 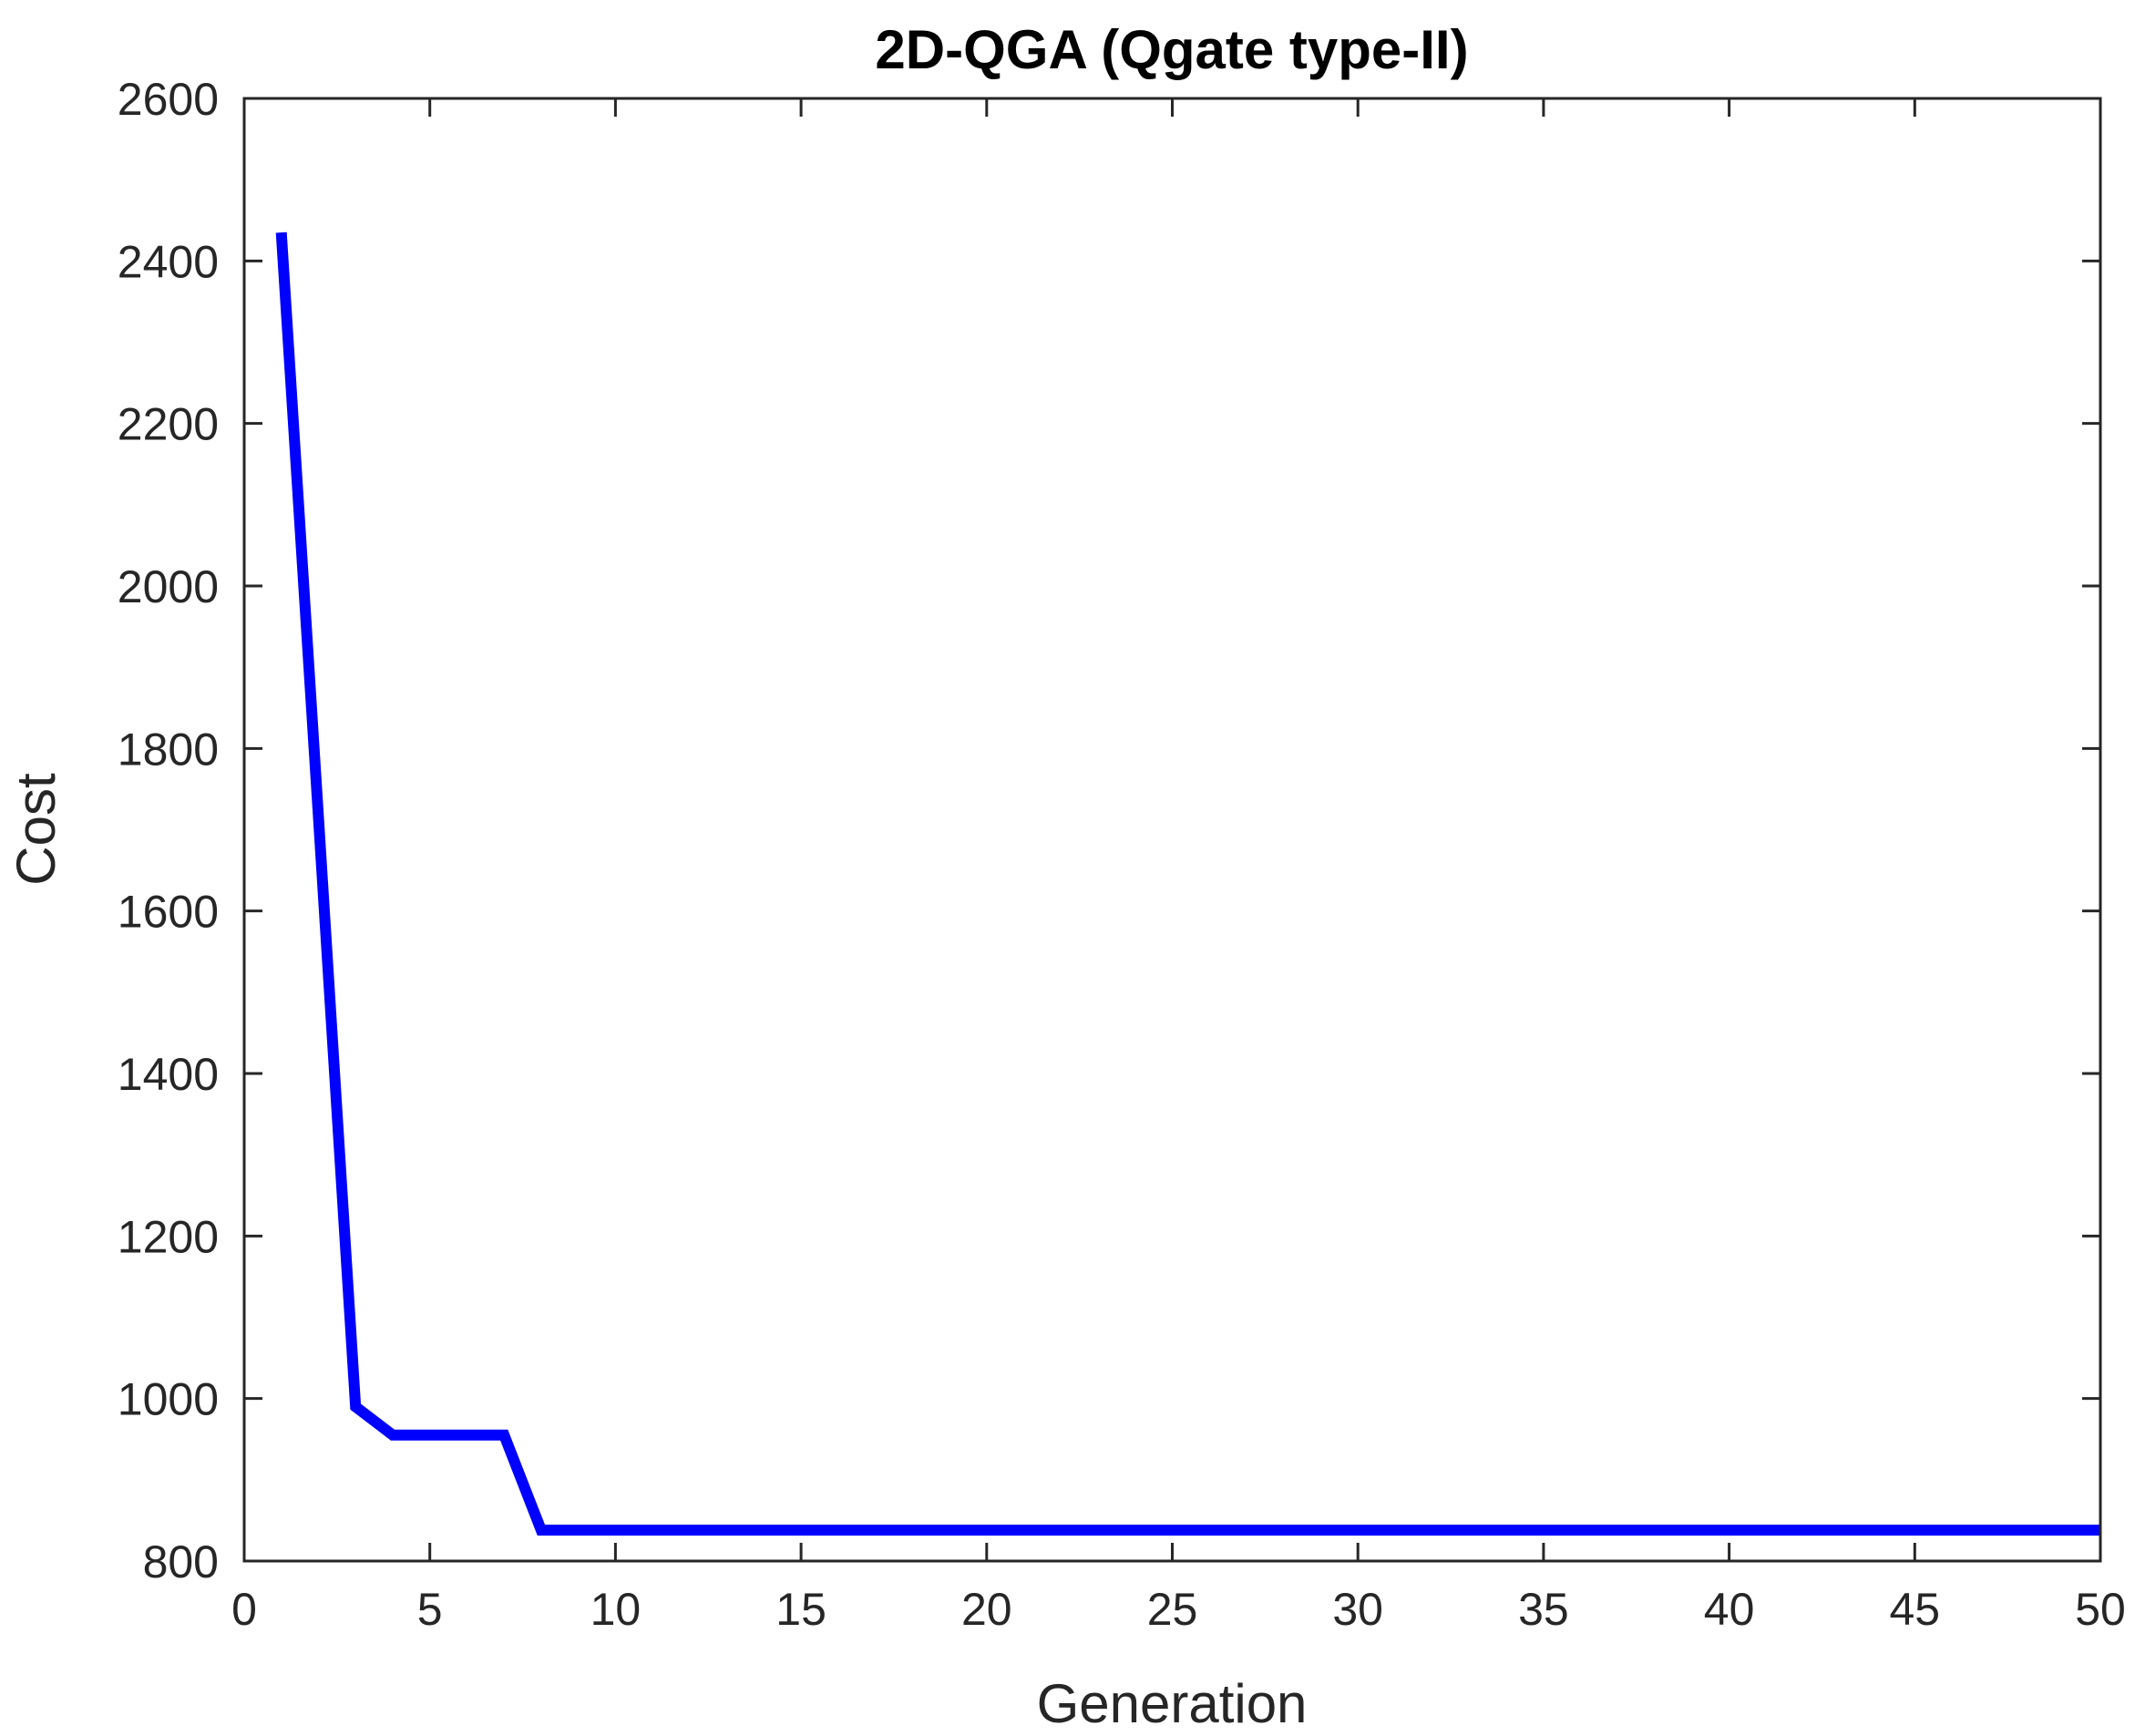 What do you see at coordinates (1172, 1703) in the screenshot?
I see `x-axis-title: Generation` at bounding box center [1172, 1703].